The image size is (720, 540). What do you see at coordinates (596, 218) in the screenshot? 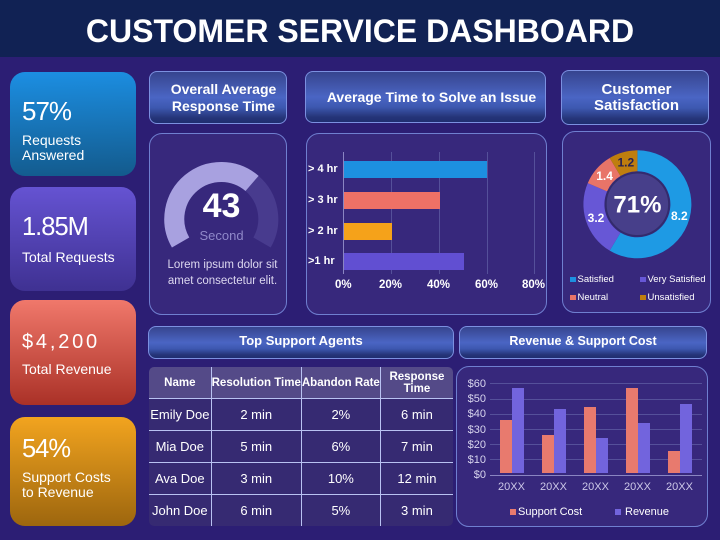
I see `svg-text: 3.2` at bounding box center [596, 218].